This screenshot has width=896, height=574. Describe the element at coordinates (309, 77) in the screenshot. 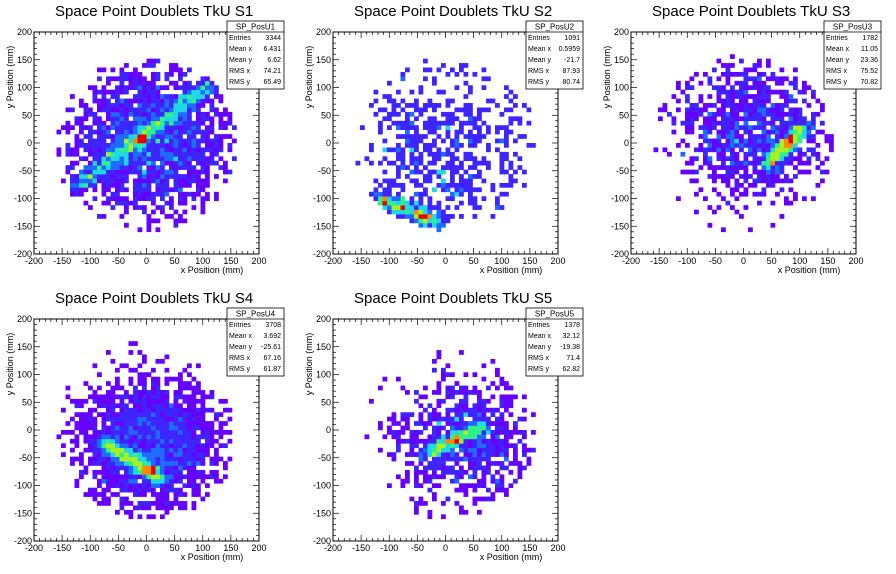

I see `y-axis-label: y Position (mm)` at that location.